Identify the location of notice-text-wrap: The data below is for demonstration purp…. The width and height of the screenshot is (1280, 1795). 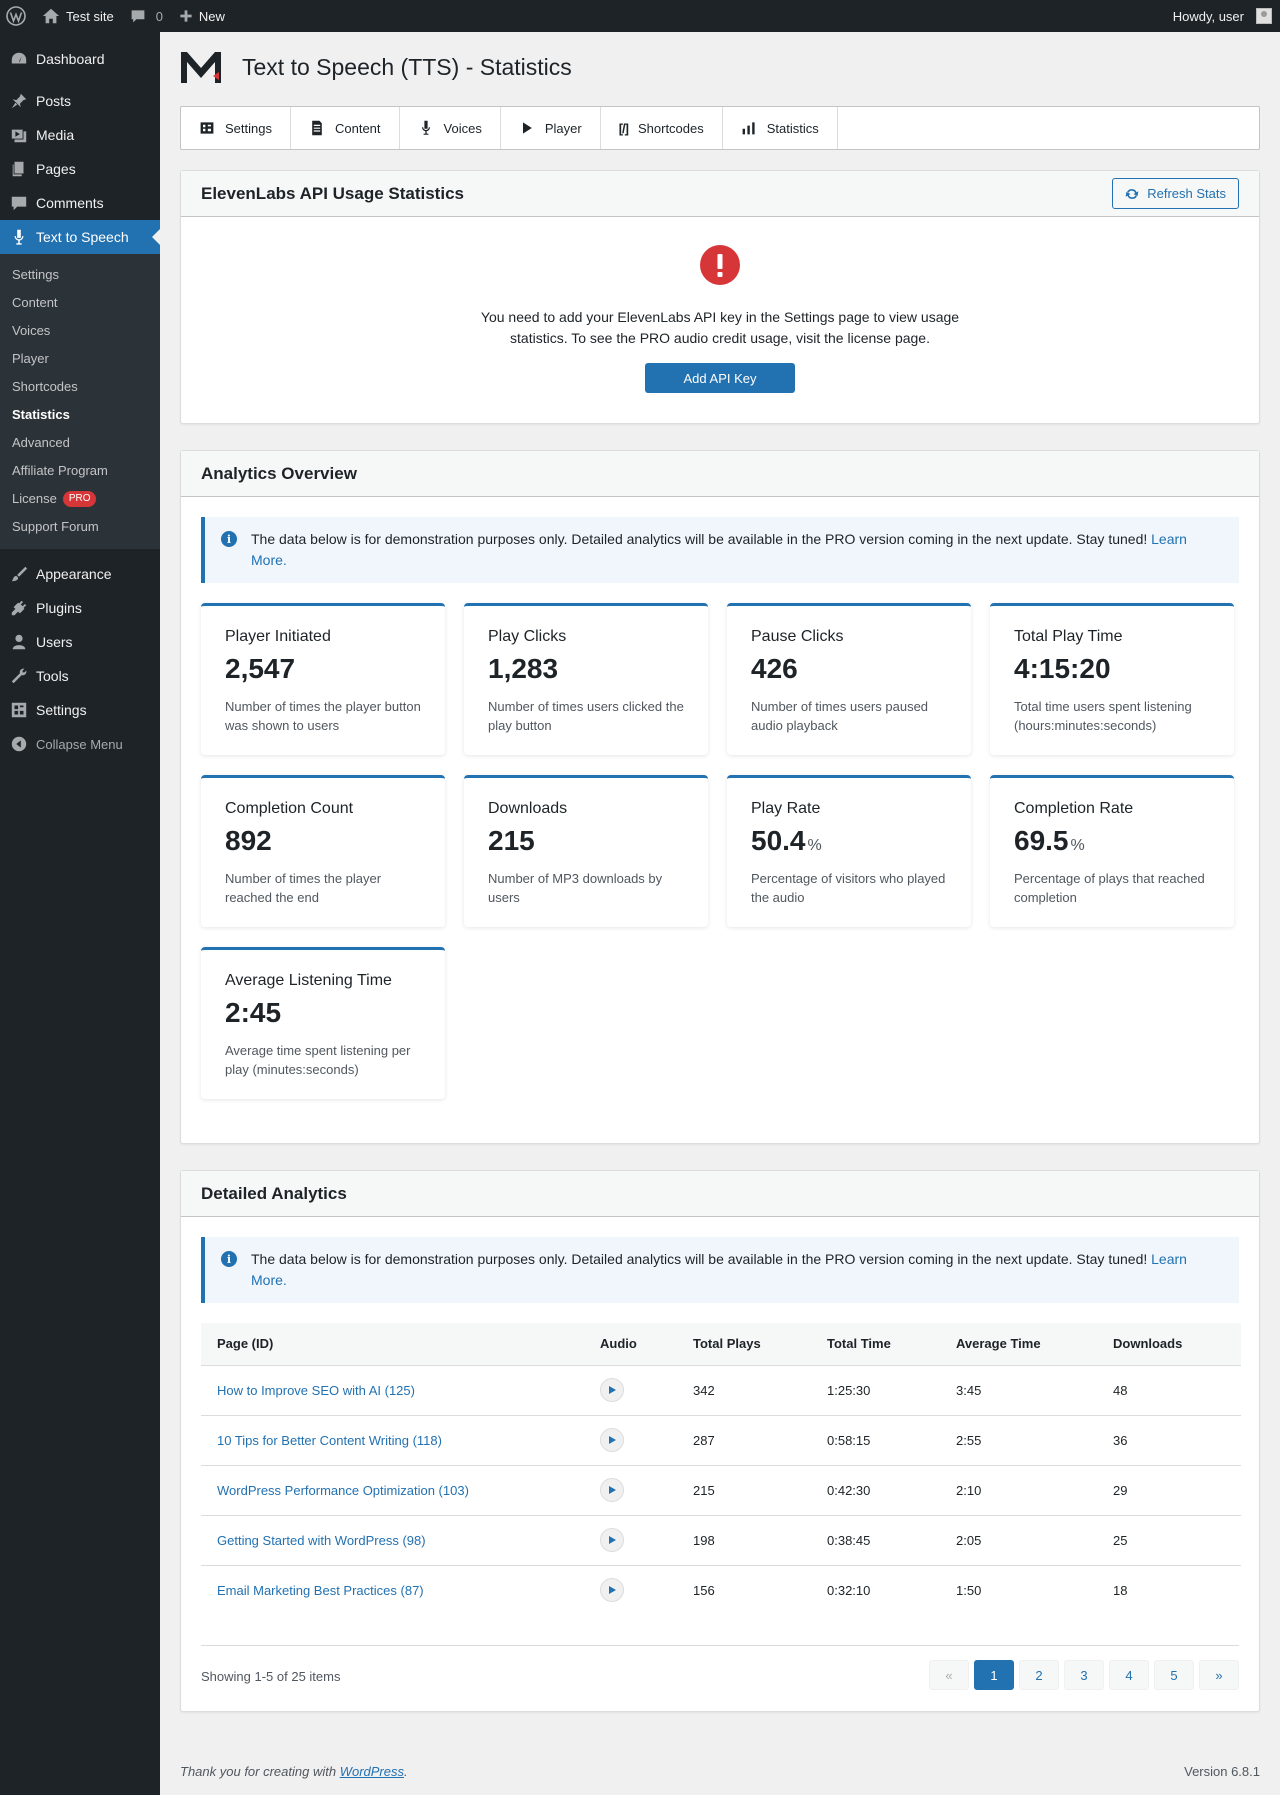
(737, 550).